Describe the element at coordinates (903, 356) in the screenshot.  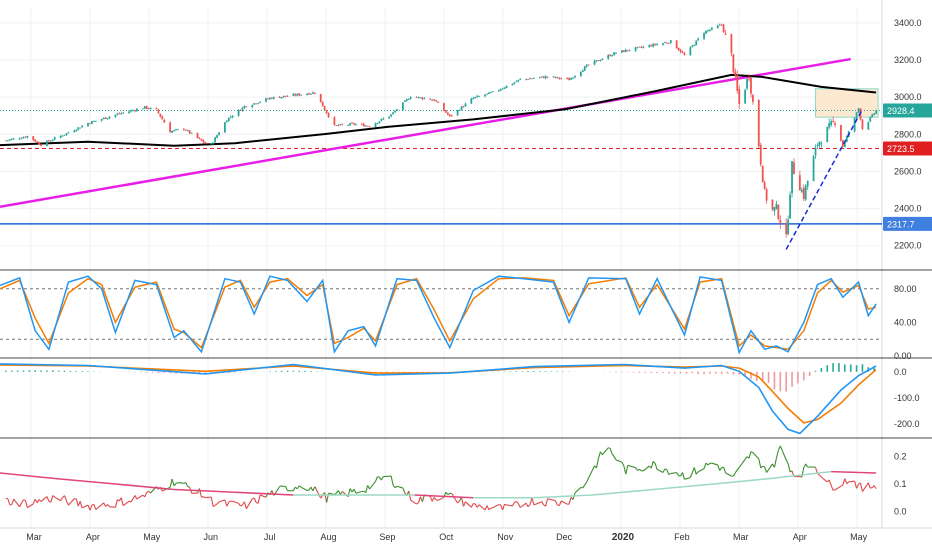
I see `stoch-tick-label: 0.00` at that location.